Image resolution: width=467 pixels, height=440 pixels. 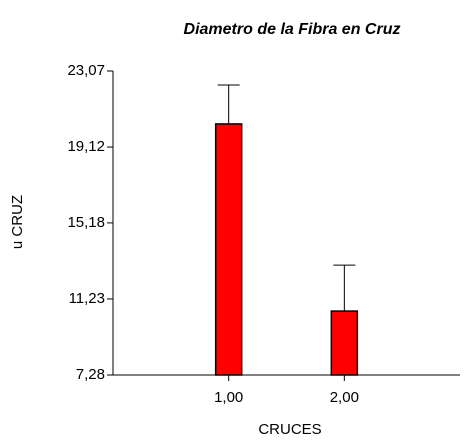 What do you see at coordinates (86, 146) in the screenshot?
I see `y-tick-label: 19,12` at bounding box center [86, 146].